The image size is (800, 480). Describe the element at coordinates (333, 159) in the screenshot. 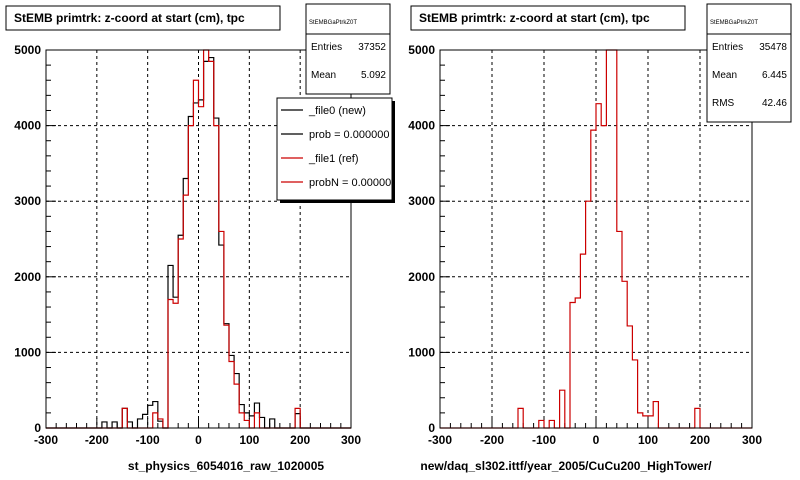

I see `legend-label: _file1 (ref)` at that location.